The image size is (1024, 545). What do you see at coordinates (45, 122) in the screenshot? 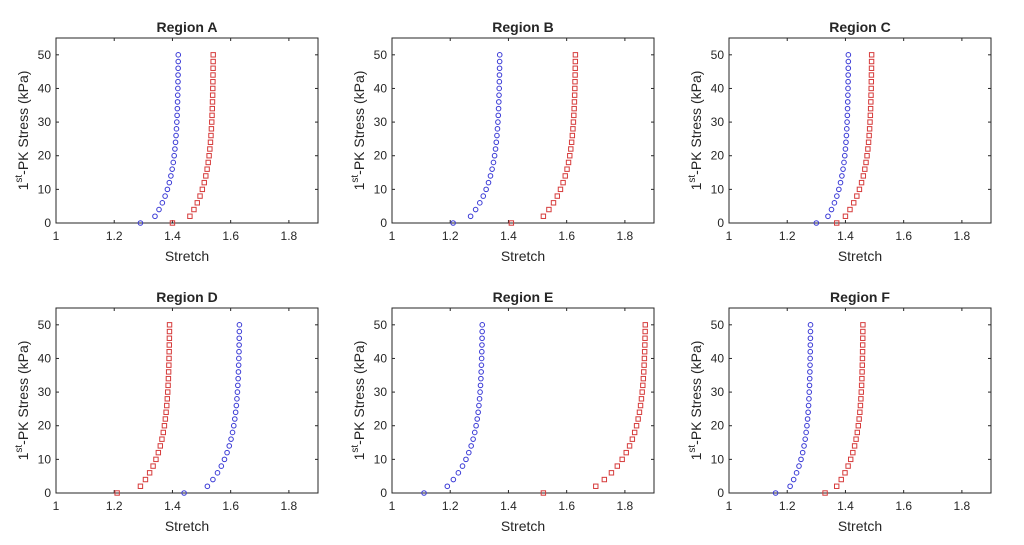
I see `y-tick-label: 30` at bounding box center [45, 122].